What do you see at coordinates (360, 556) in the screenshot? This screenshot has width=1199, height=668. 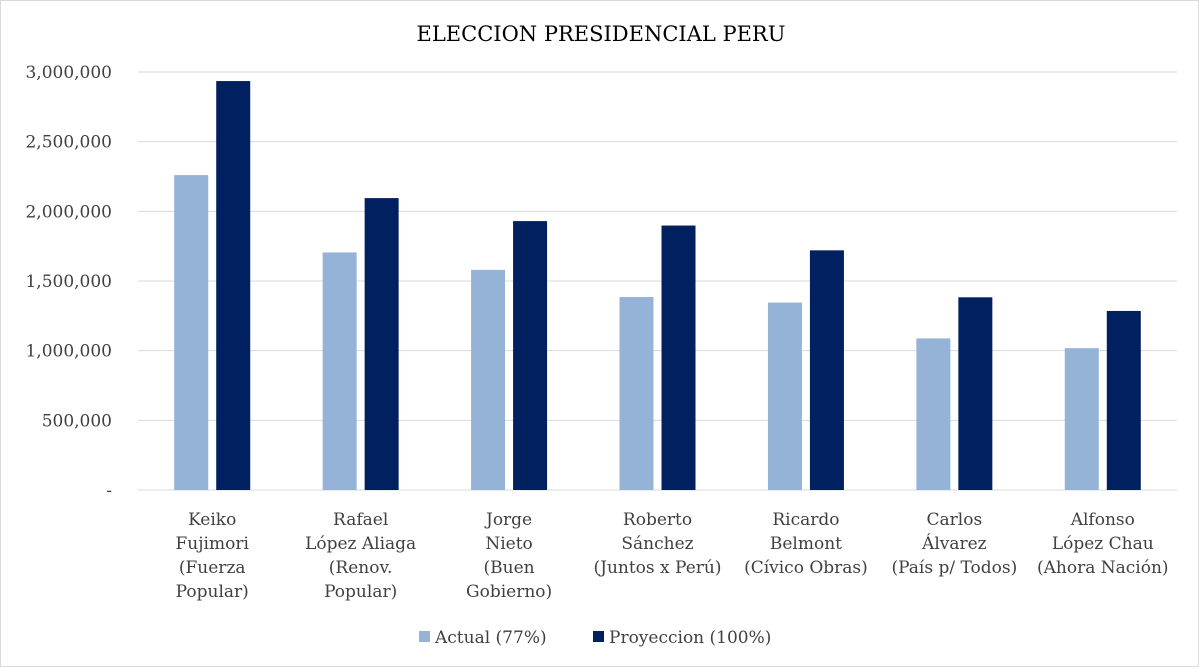 I see `x-category-label: Rafael López Aliaga (Renov. Popular)` at bounding box center [360, 556].